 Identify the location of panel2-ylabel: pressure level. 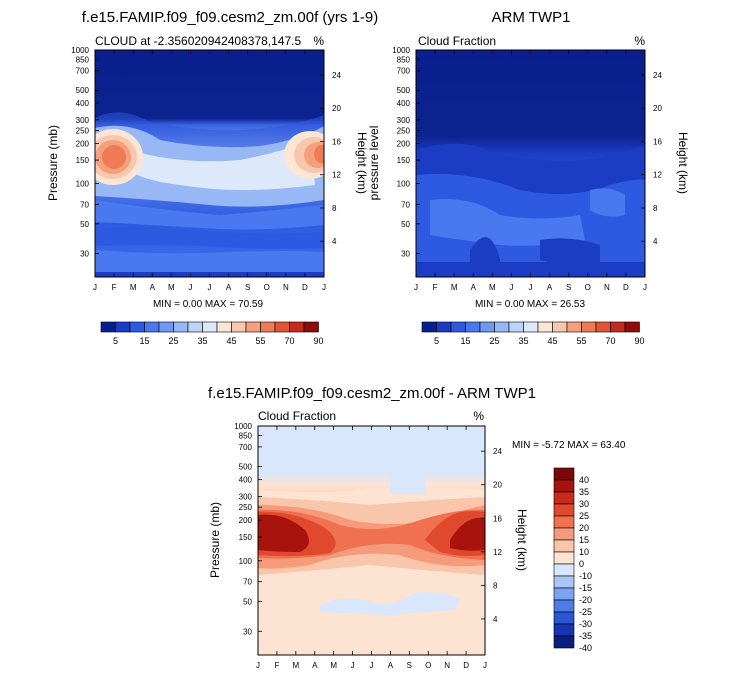
(374, 163).